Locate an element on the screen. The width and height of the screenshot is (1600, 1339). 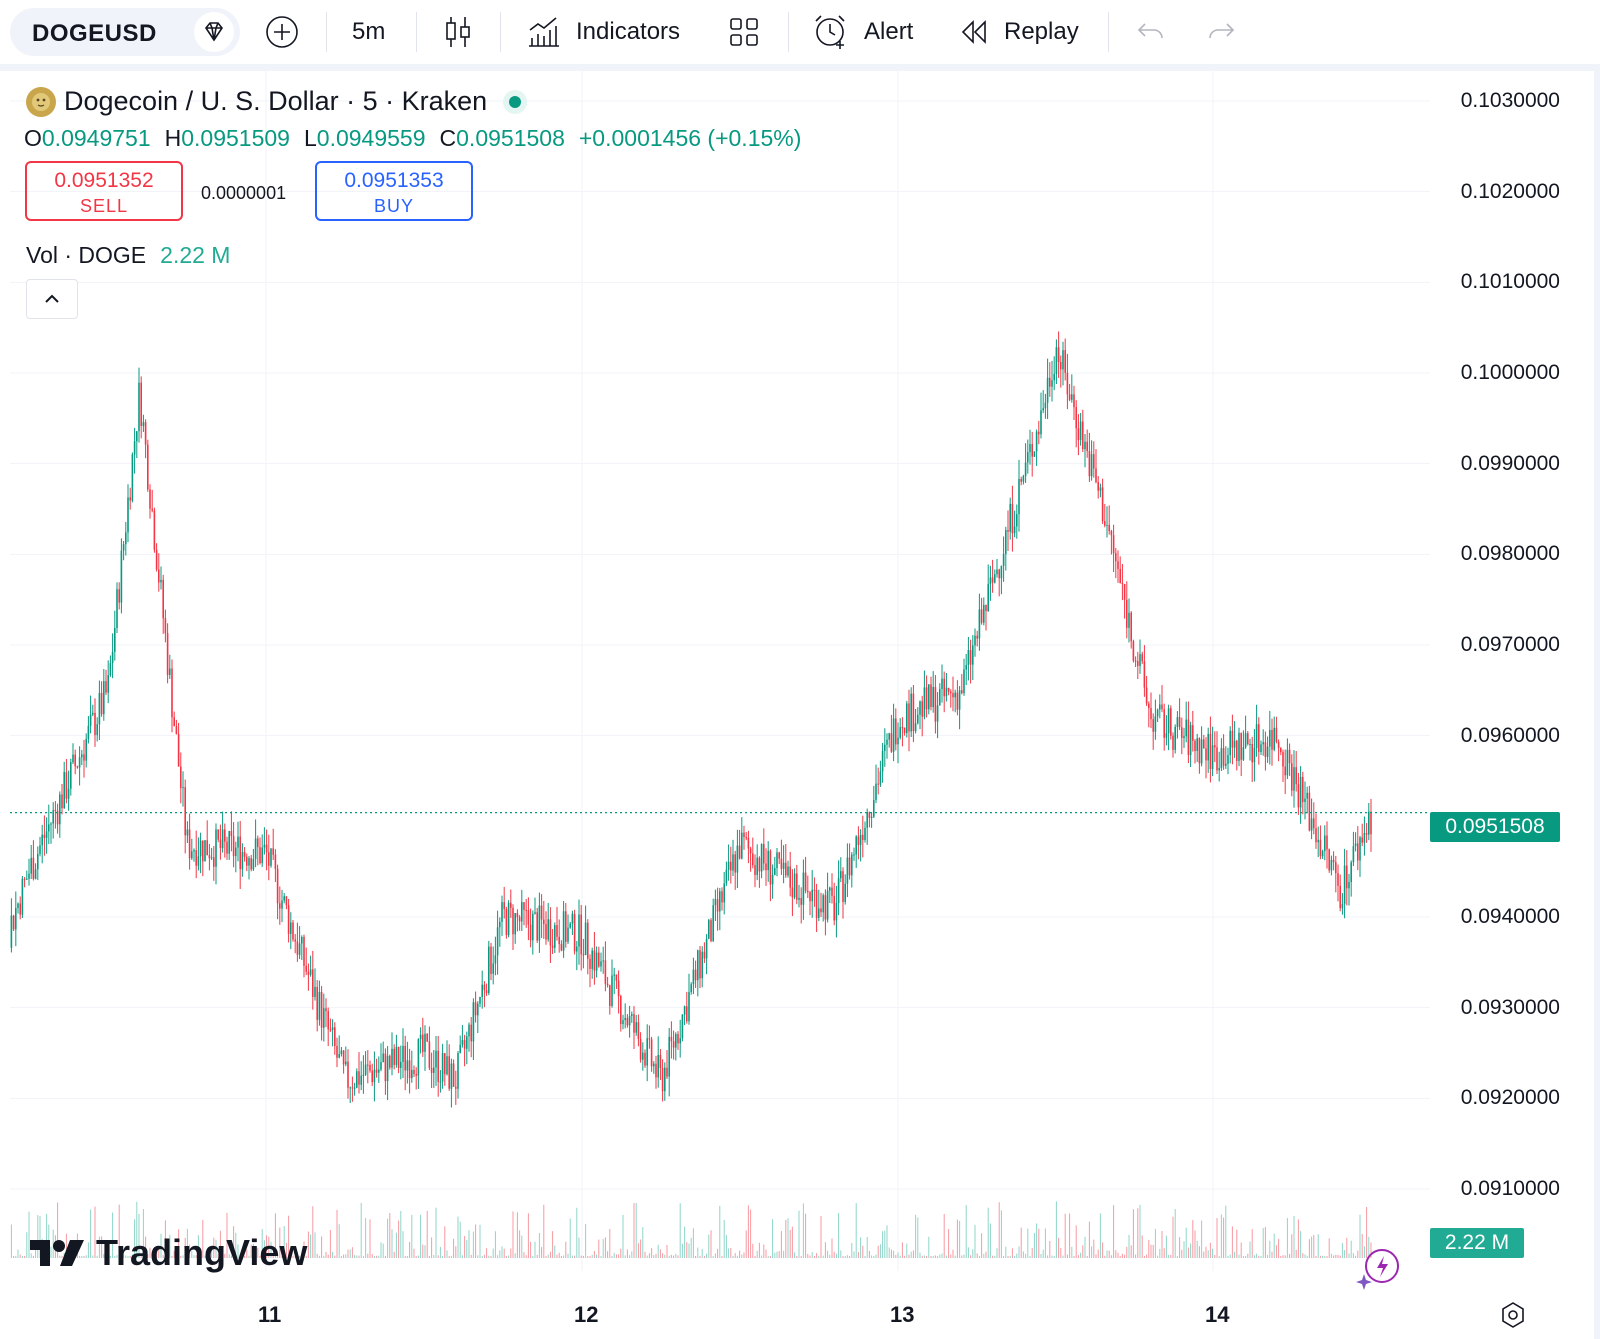
chart-settings-icon is located at coordinates (1513, 1317).